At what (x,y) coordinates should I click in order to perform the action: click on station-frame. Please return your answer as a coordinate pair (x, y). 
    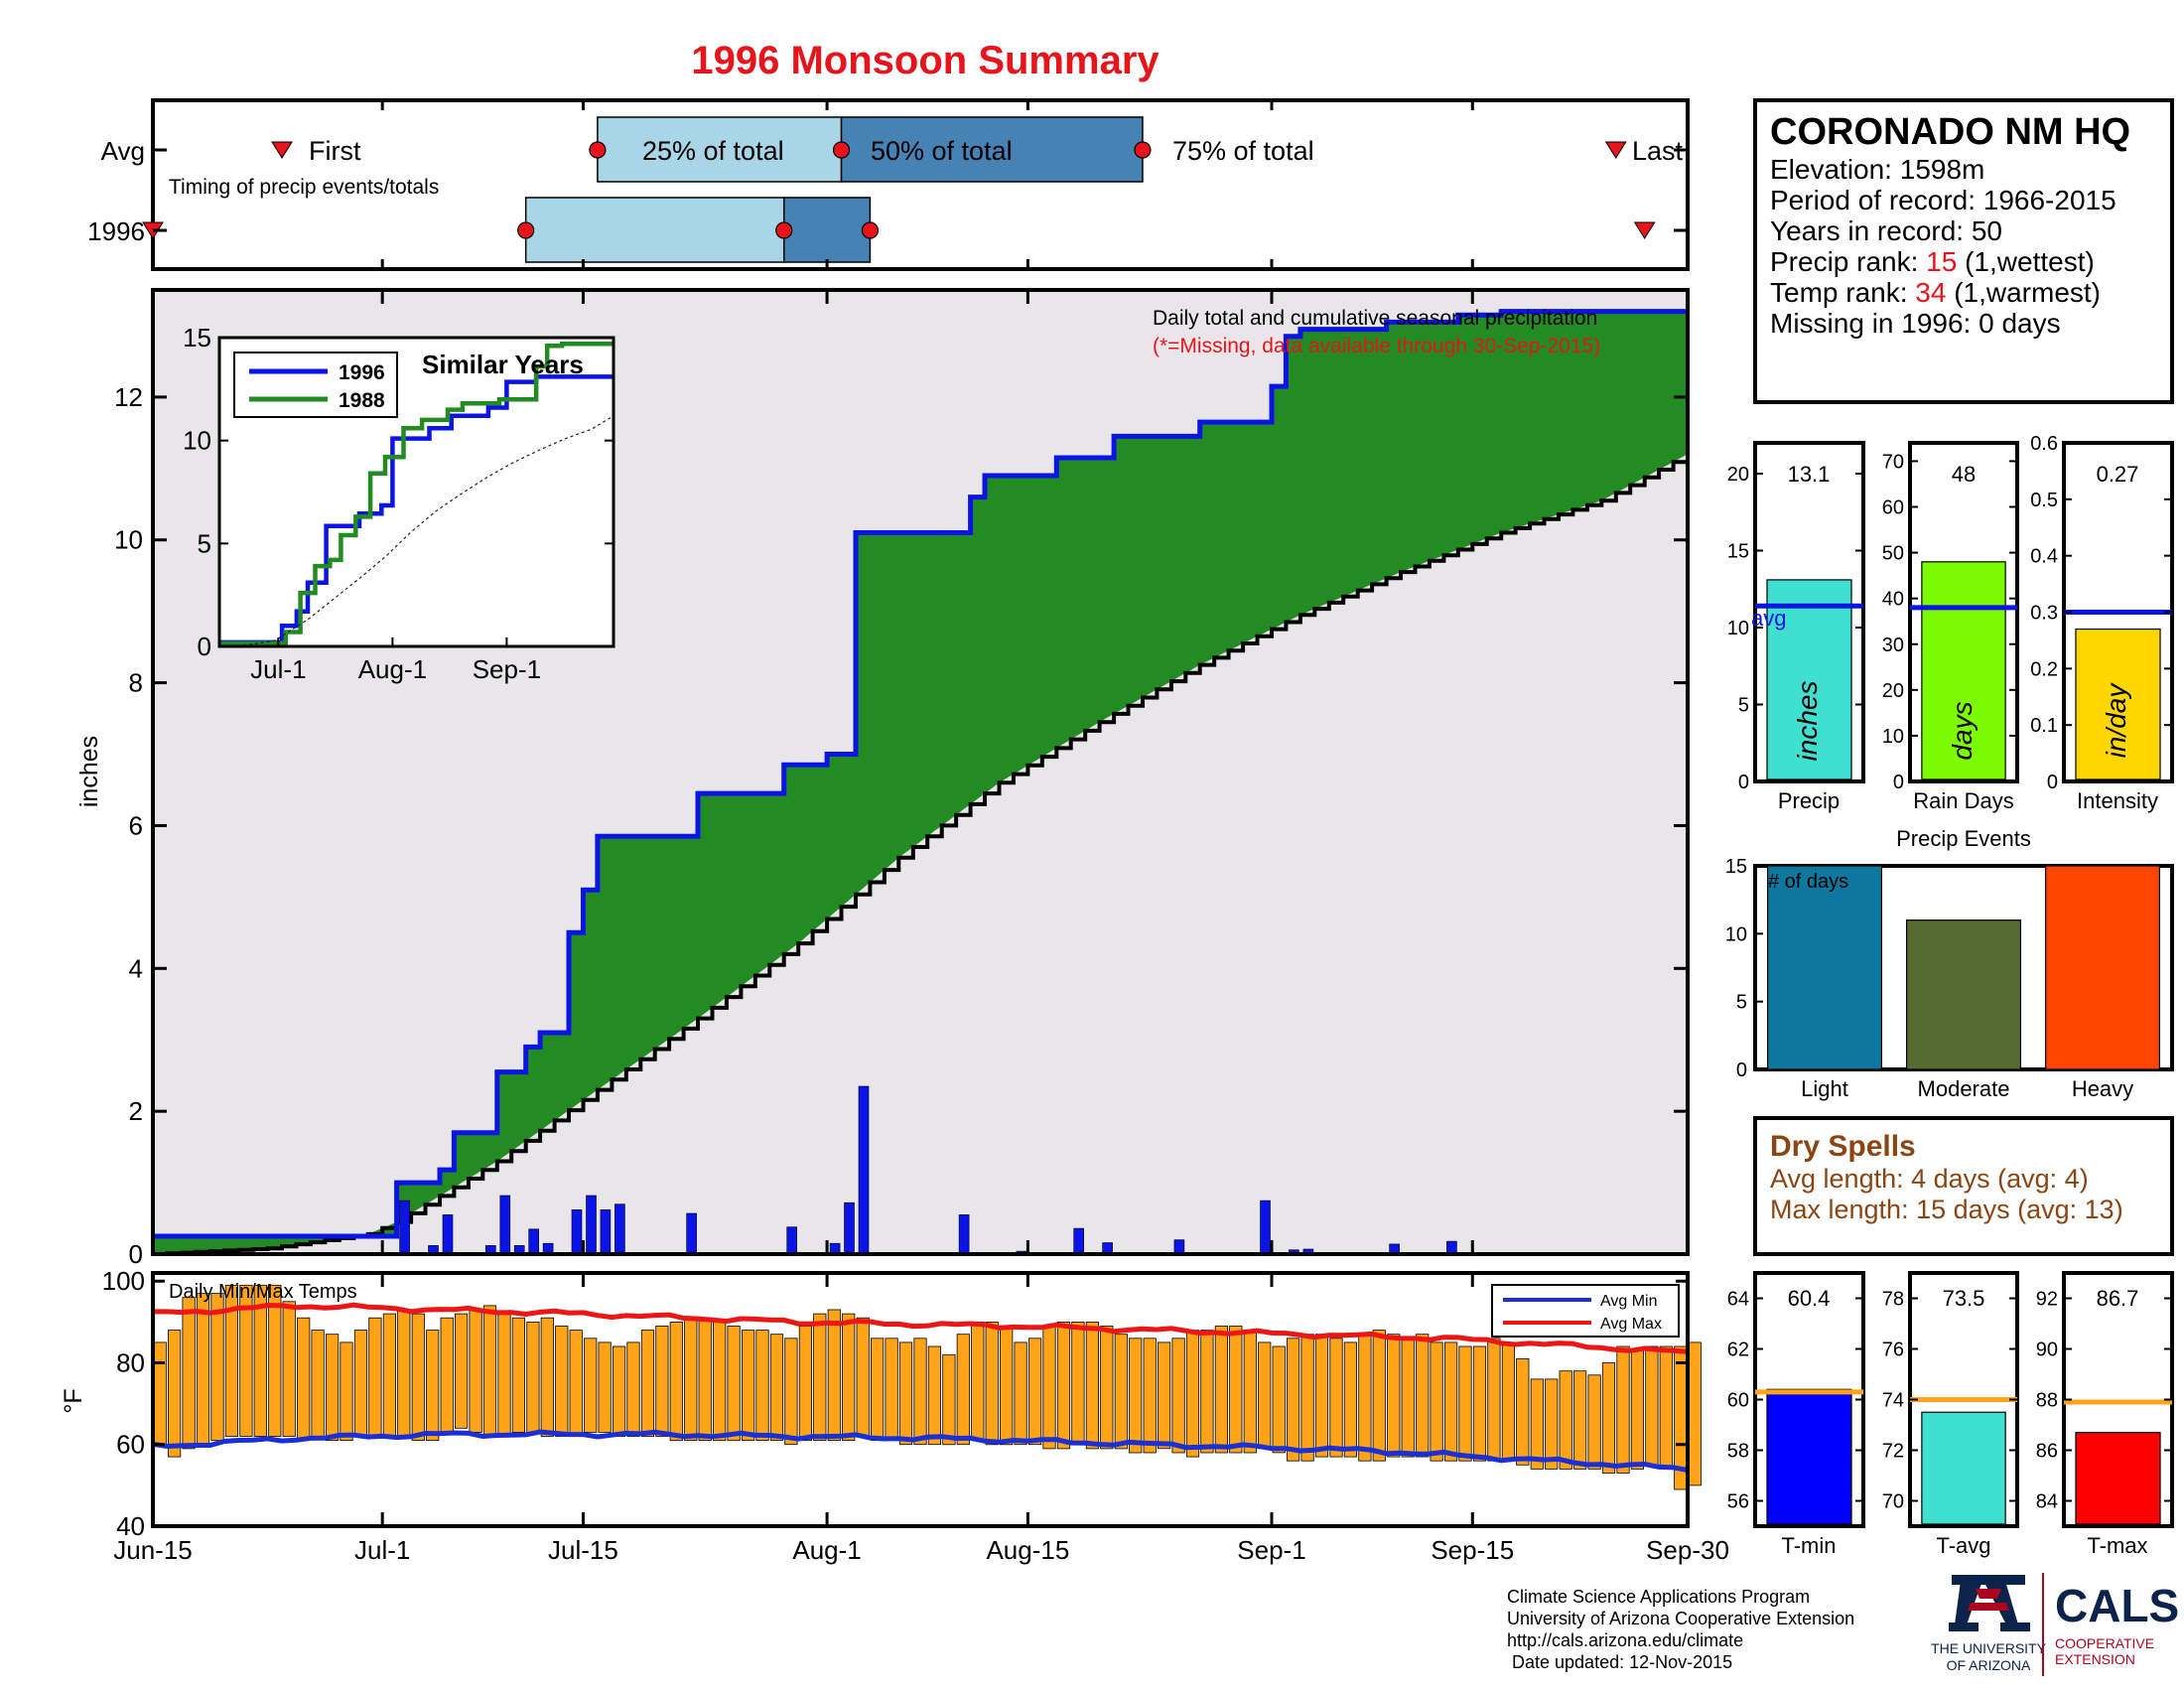
    Looking at the image, I should click on (1963, 251).